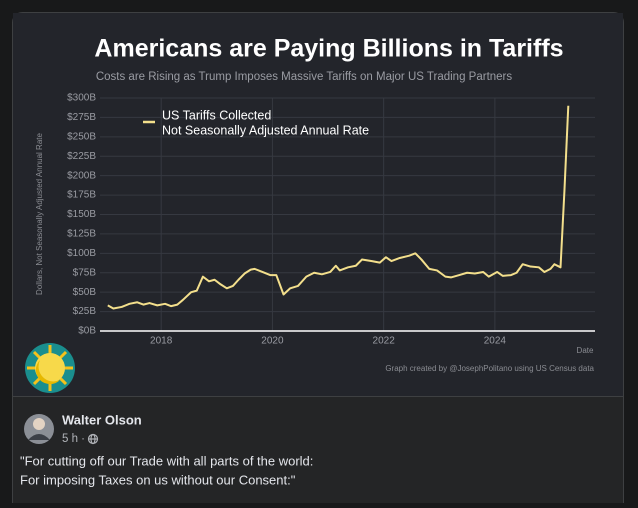 The width and height of the screenshot is (638, 508). I want to click on y-tick-label: $25B, so click(85, 311).